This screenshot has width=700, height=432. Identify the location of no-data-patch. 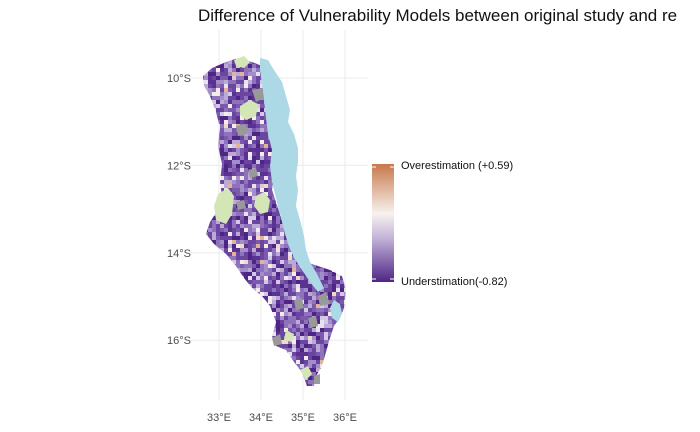
(241, 205).